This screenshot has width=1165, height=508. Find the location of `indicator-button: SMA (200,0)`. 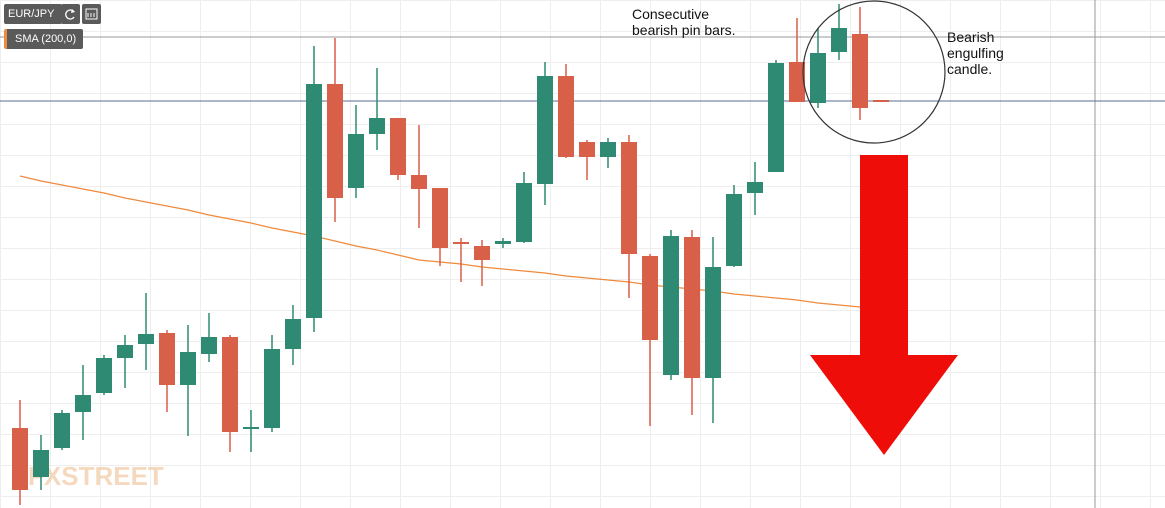

indicator-button: SMA (200,0) is located at coordinates (43, 39).